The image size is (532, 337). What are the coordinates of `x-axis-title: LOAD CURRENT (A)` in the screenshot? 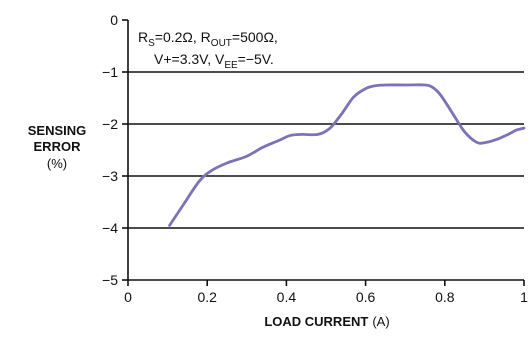 It's located at (326, 321).